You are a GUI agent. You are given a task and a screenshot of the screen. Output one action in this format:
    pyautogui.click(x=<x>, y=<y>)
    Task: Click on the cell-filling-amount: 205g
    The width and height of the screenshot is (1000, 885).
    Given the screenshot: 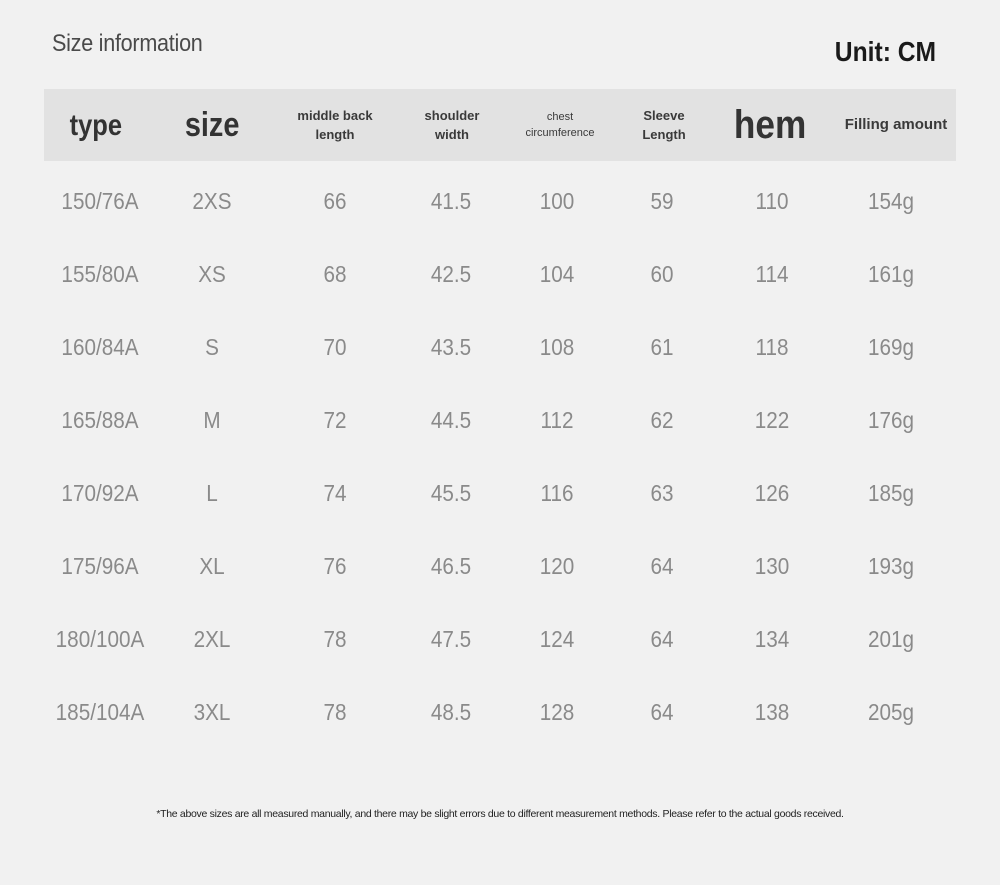 What is the action you would take?
    pyautogui.click(x=891, y=712)
    